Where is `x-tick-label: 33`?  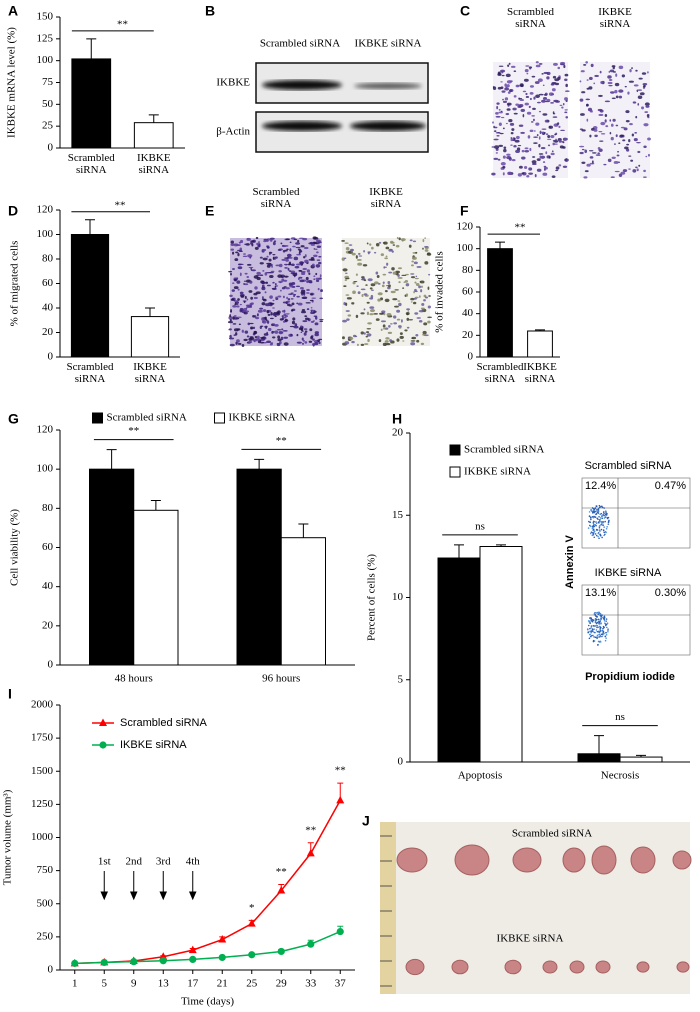 x-tick-label: 33 is located at coordinates (311, 984).